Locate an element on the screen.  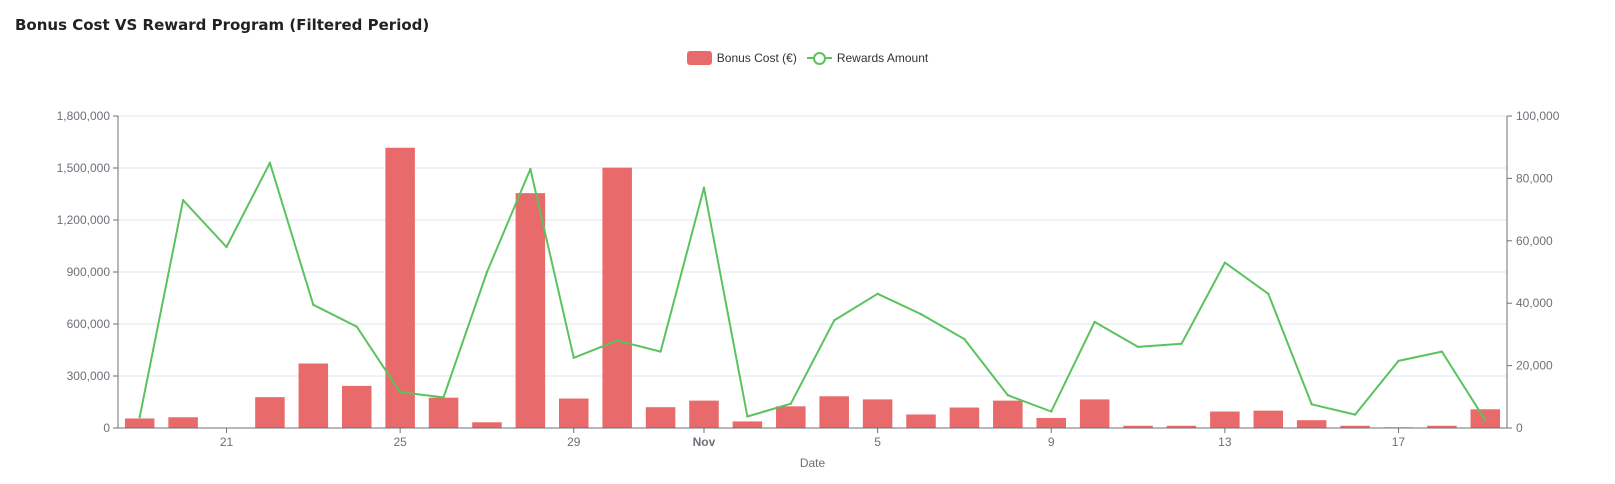
y-right-tick-label: 80,000 is located at coordinates (1534, 178).